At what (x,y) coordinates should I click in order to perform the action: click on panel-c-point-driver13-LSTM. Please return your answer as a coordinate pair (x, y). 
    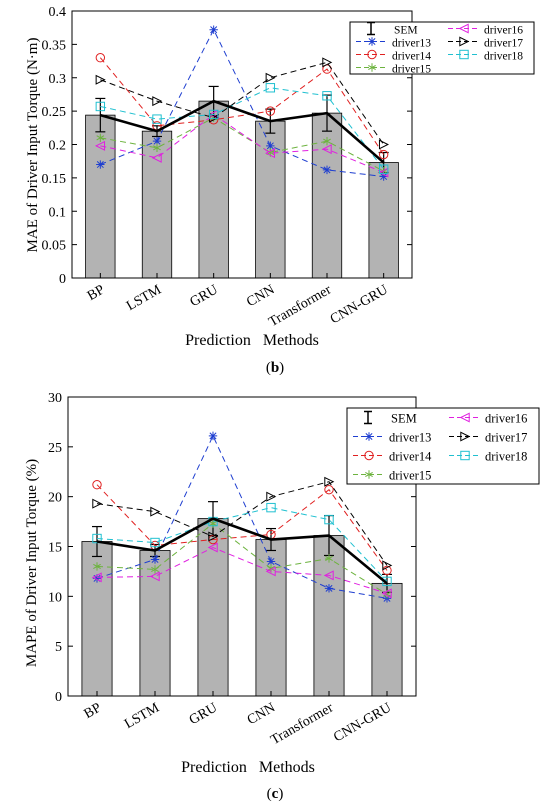
    Looking at the image, I should click on (155, 559).